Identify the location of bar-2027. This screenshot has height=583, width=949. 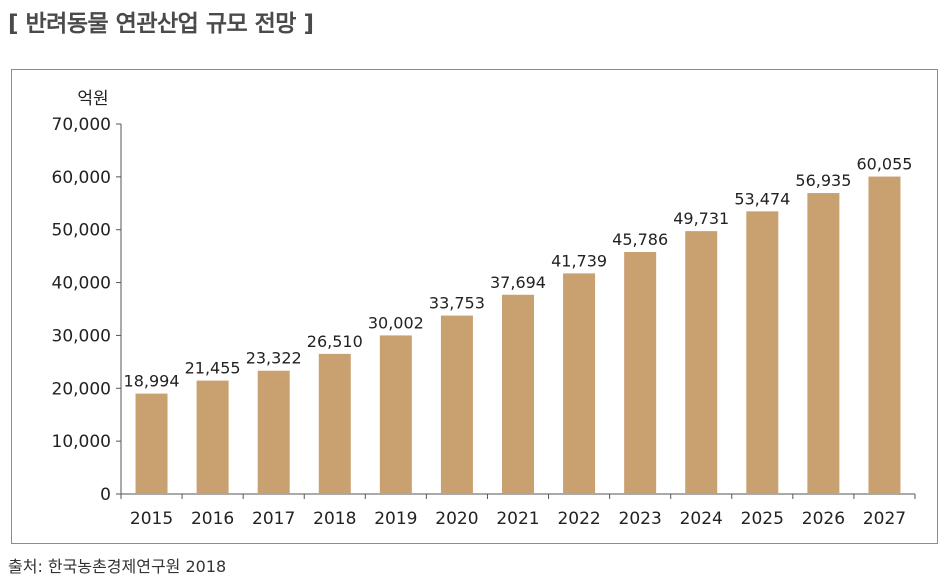
(884, 335).